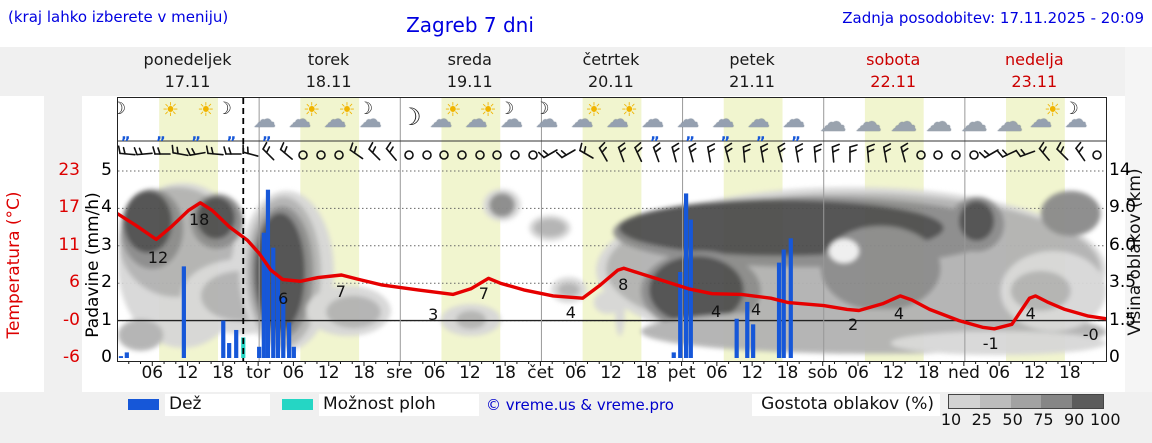 Image resolution: width=1152 pixels, height=443 pixels. I want to click on day-name: nedelja, so click(1034, 59).